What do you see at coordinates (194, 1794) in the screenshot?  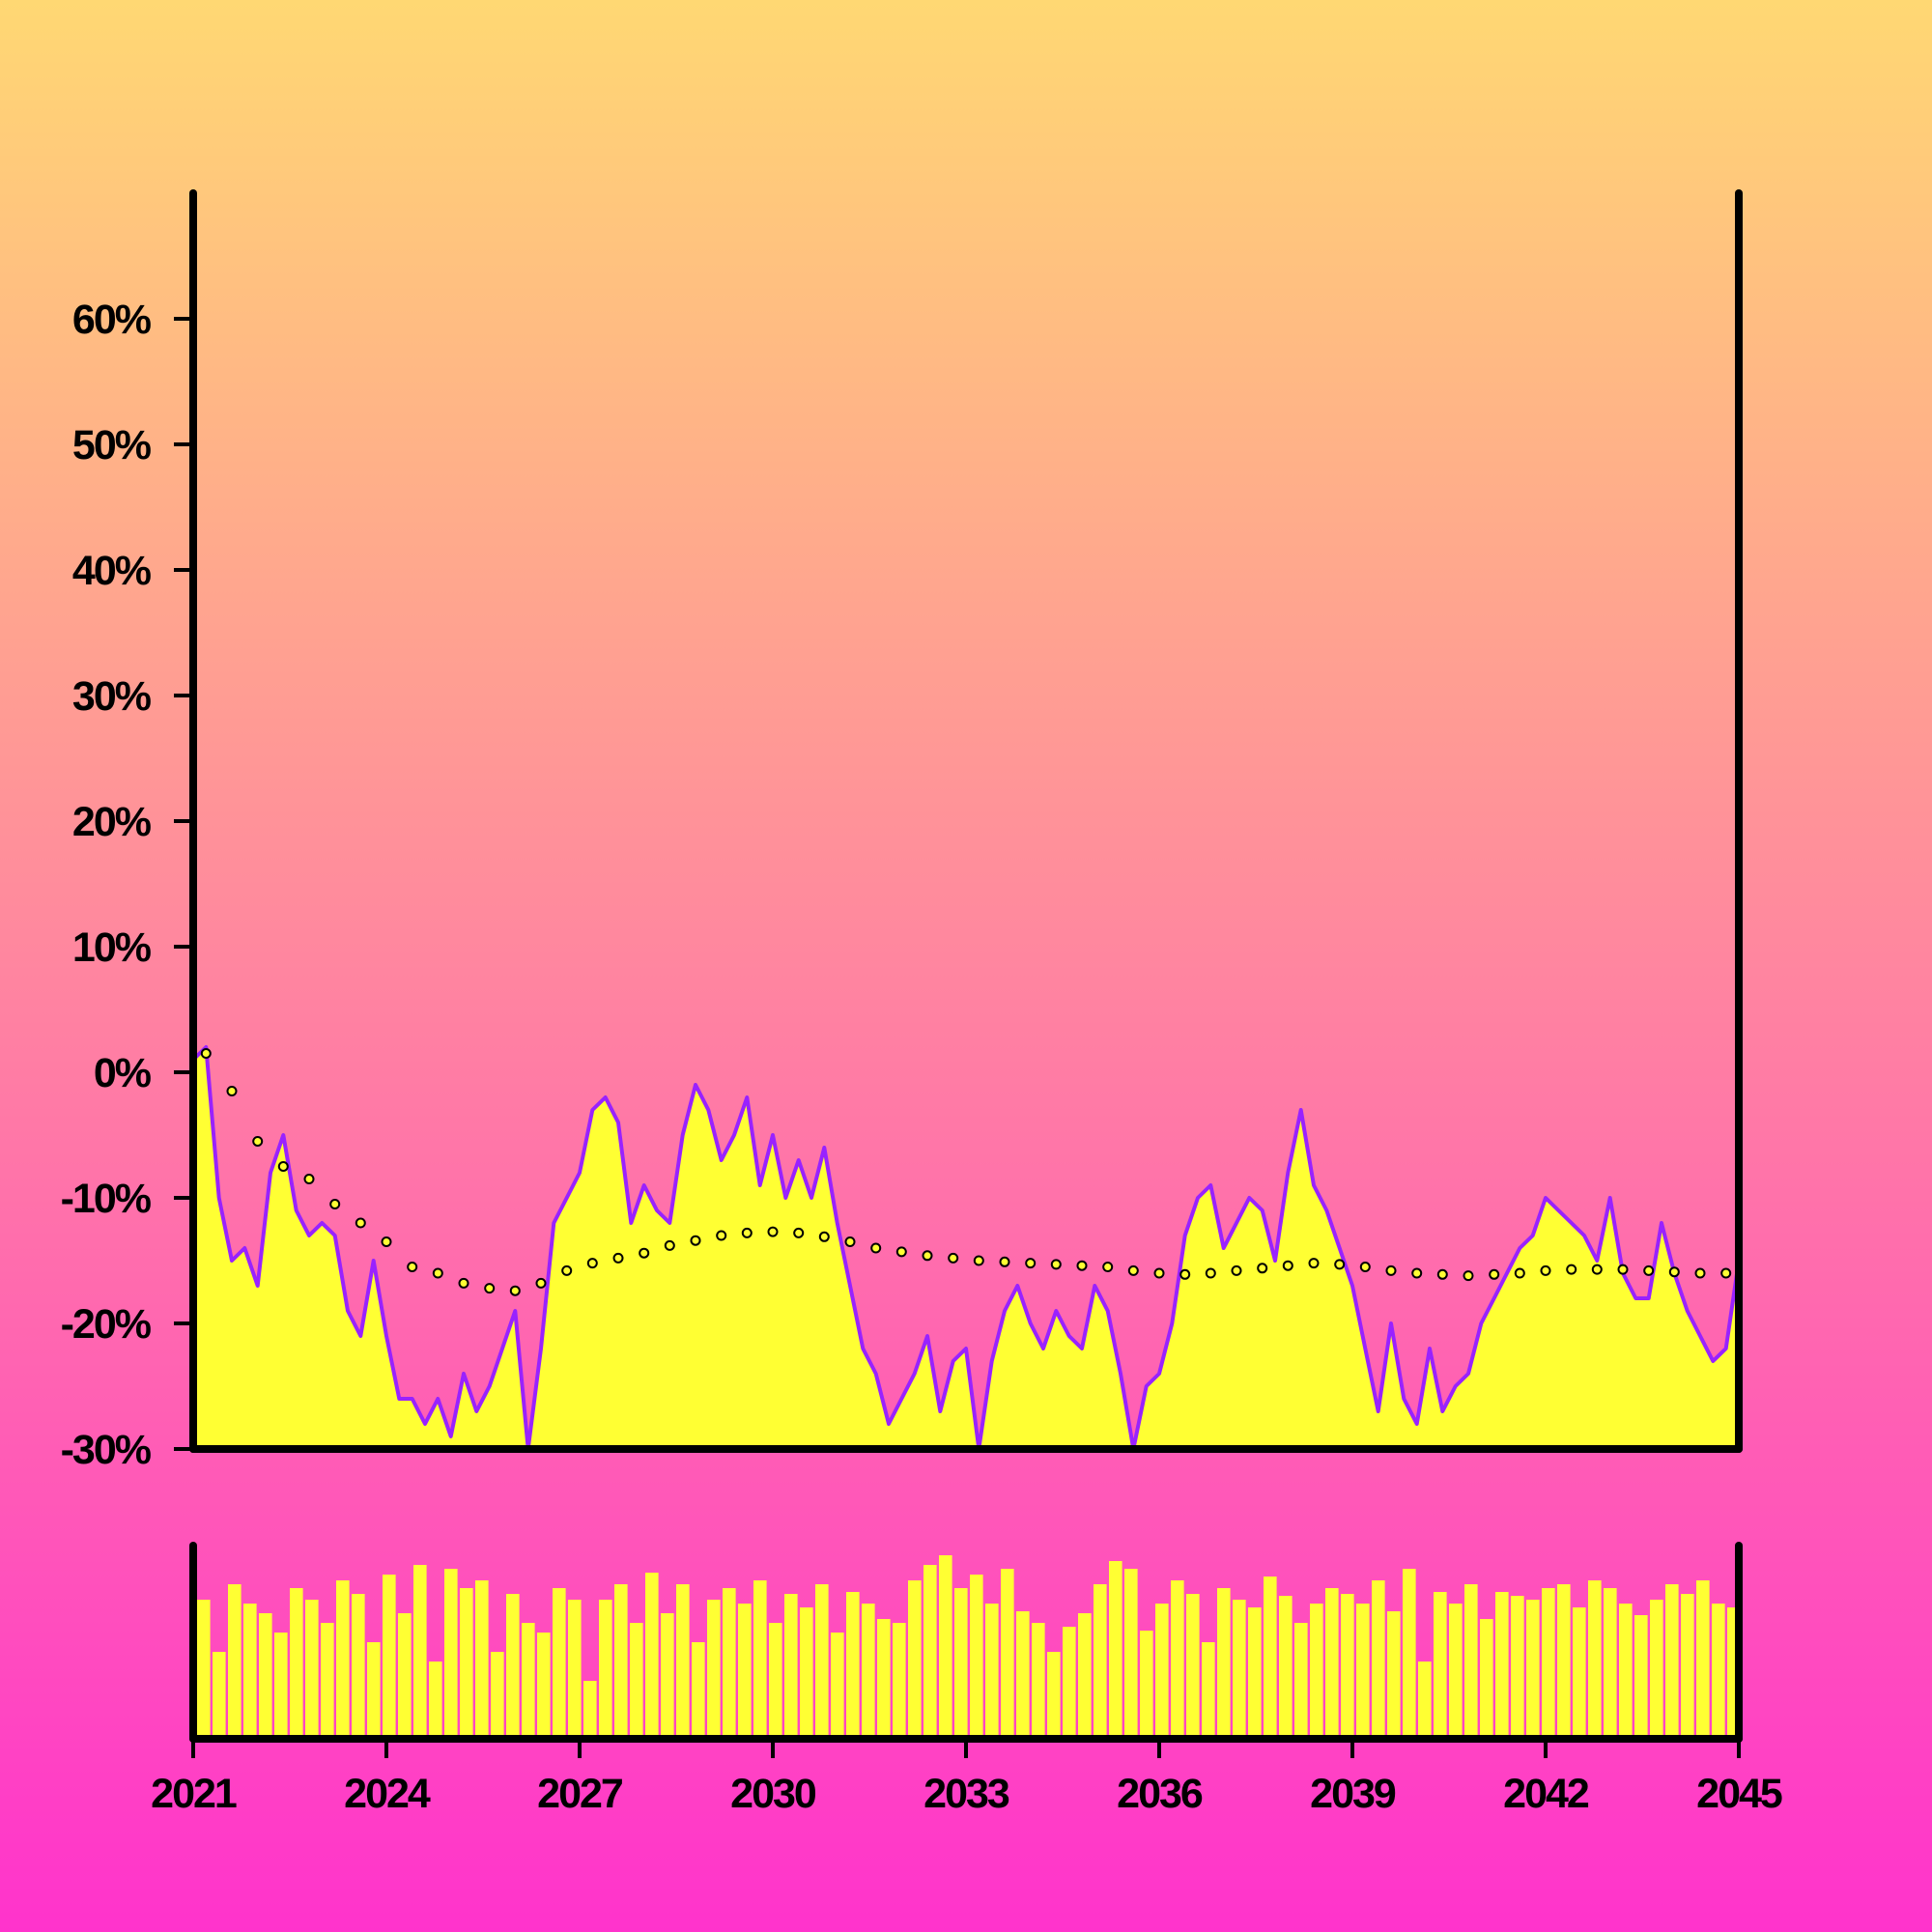 I see `x-tick-label: 2021` at bounding box center [194, 1794].